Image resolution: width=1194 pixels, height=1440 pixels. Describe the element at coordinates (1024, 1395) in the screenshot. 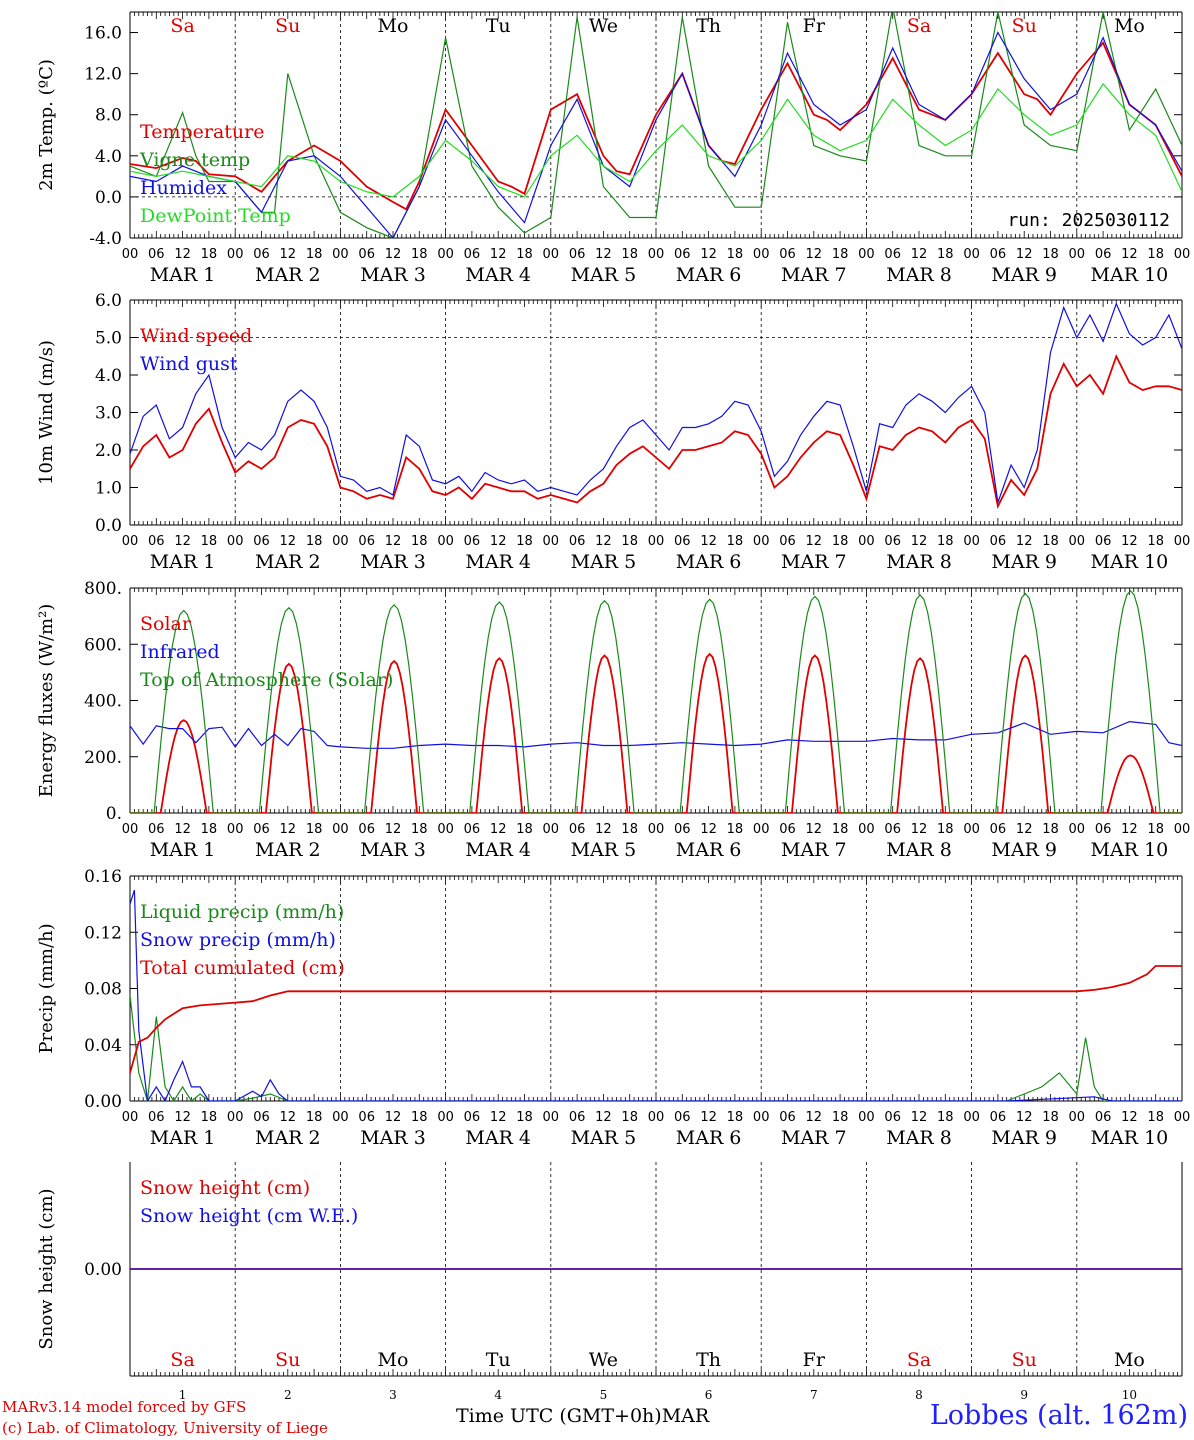

I see `day-number-label: 9` at that location.